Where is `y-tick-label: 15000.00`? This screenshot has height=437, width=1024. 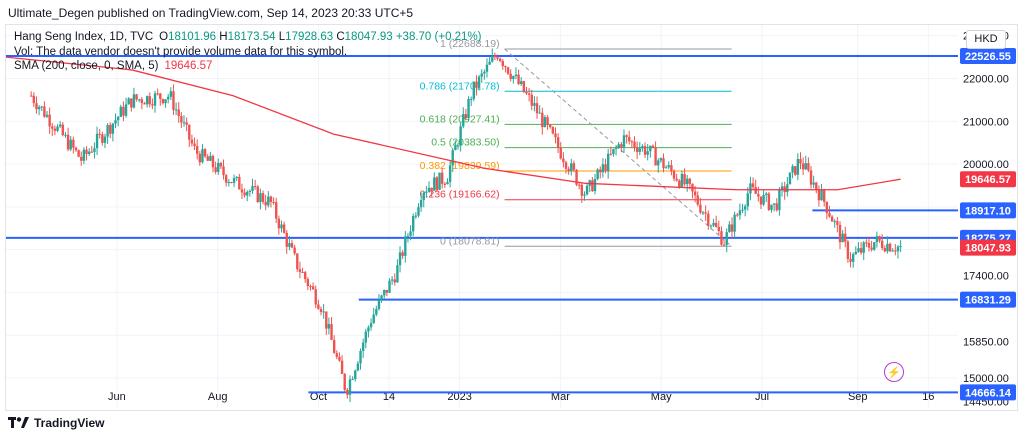
y-tick-label: 15000.00 is located at coordinates (986, 379).